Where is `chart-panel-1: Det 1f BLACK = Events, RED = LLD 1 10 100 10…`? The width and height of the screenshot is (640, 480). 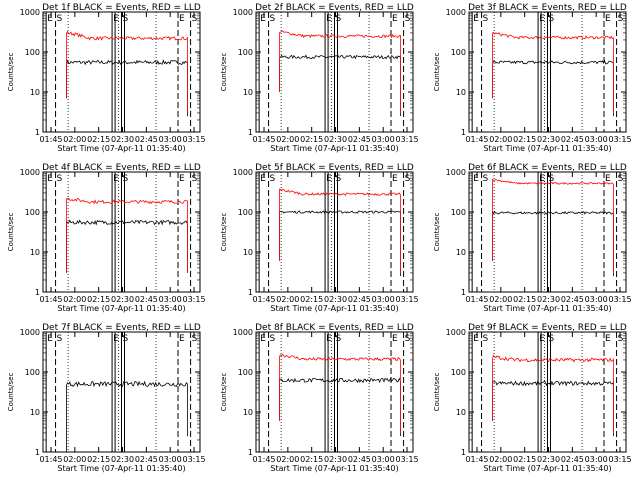 chart-panel-1: Det 1f BLACK = Events, RED = LLD 1 10 100 10… is located at coordinates (106, 78).